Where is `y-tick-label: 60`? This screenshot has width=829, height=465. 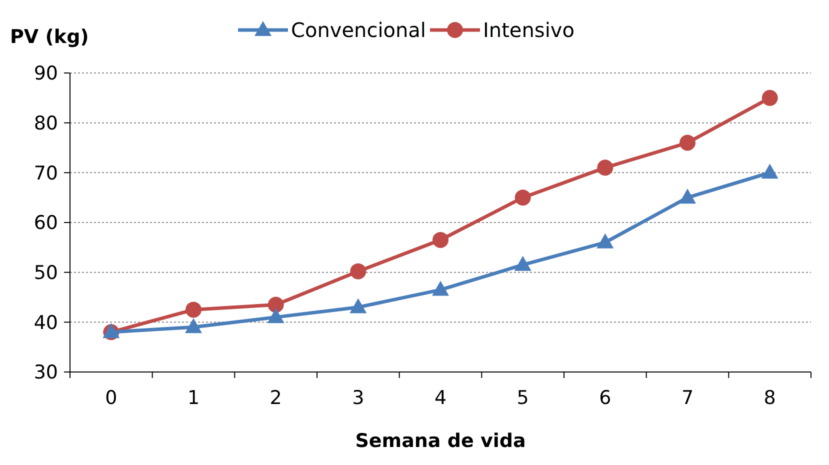
y-tick-label: 60 is located at coordinates (46, 223).